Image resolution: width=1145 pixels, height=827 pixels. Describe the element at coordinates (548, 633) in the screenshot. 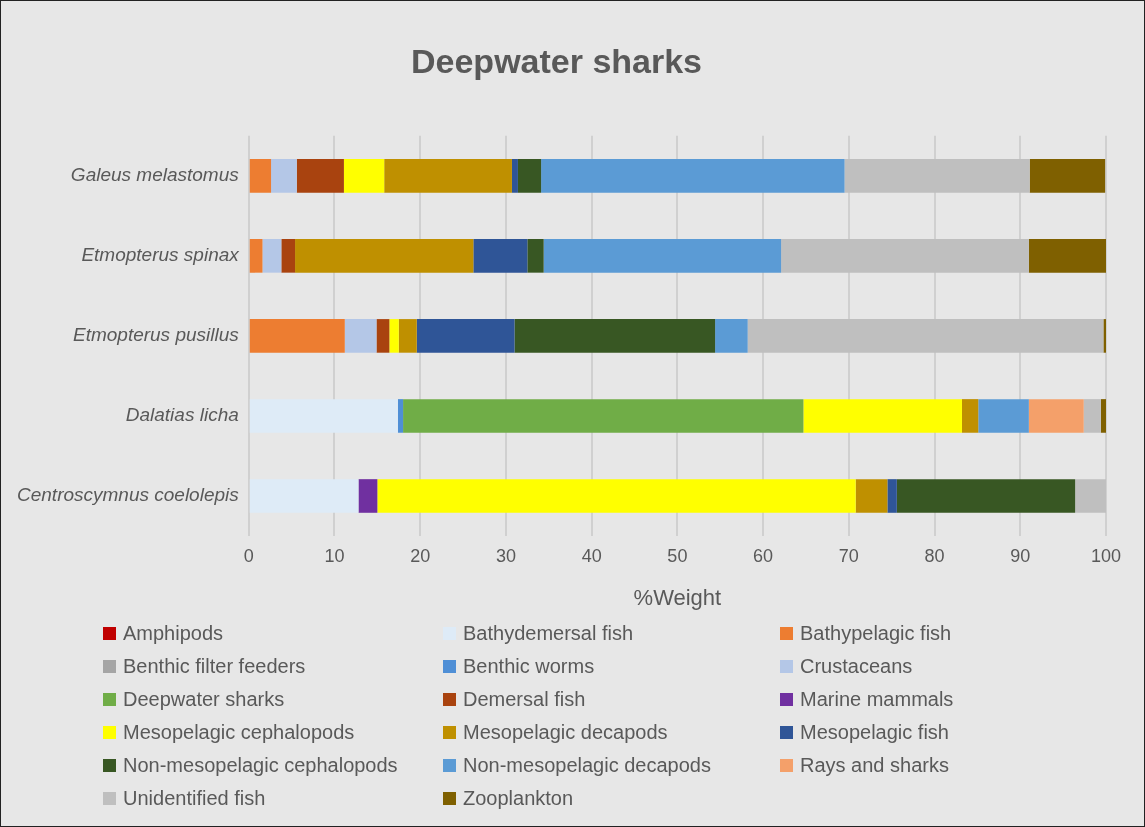

I see `legend-label: Bathydemersal fish` at that location.